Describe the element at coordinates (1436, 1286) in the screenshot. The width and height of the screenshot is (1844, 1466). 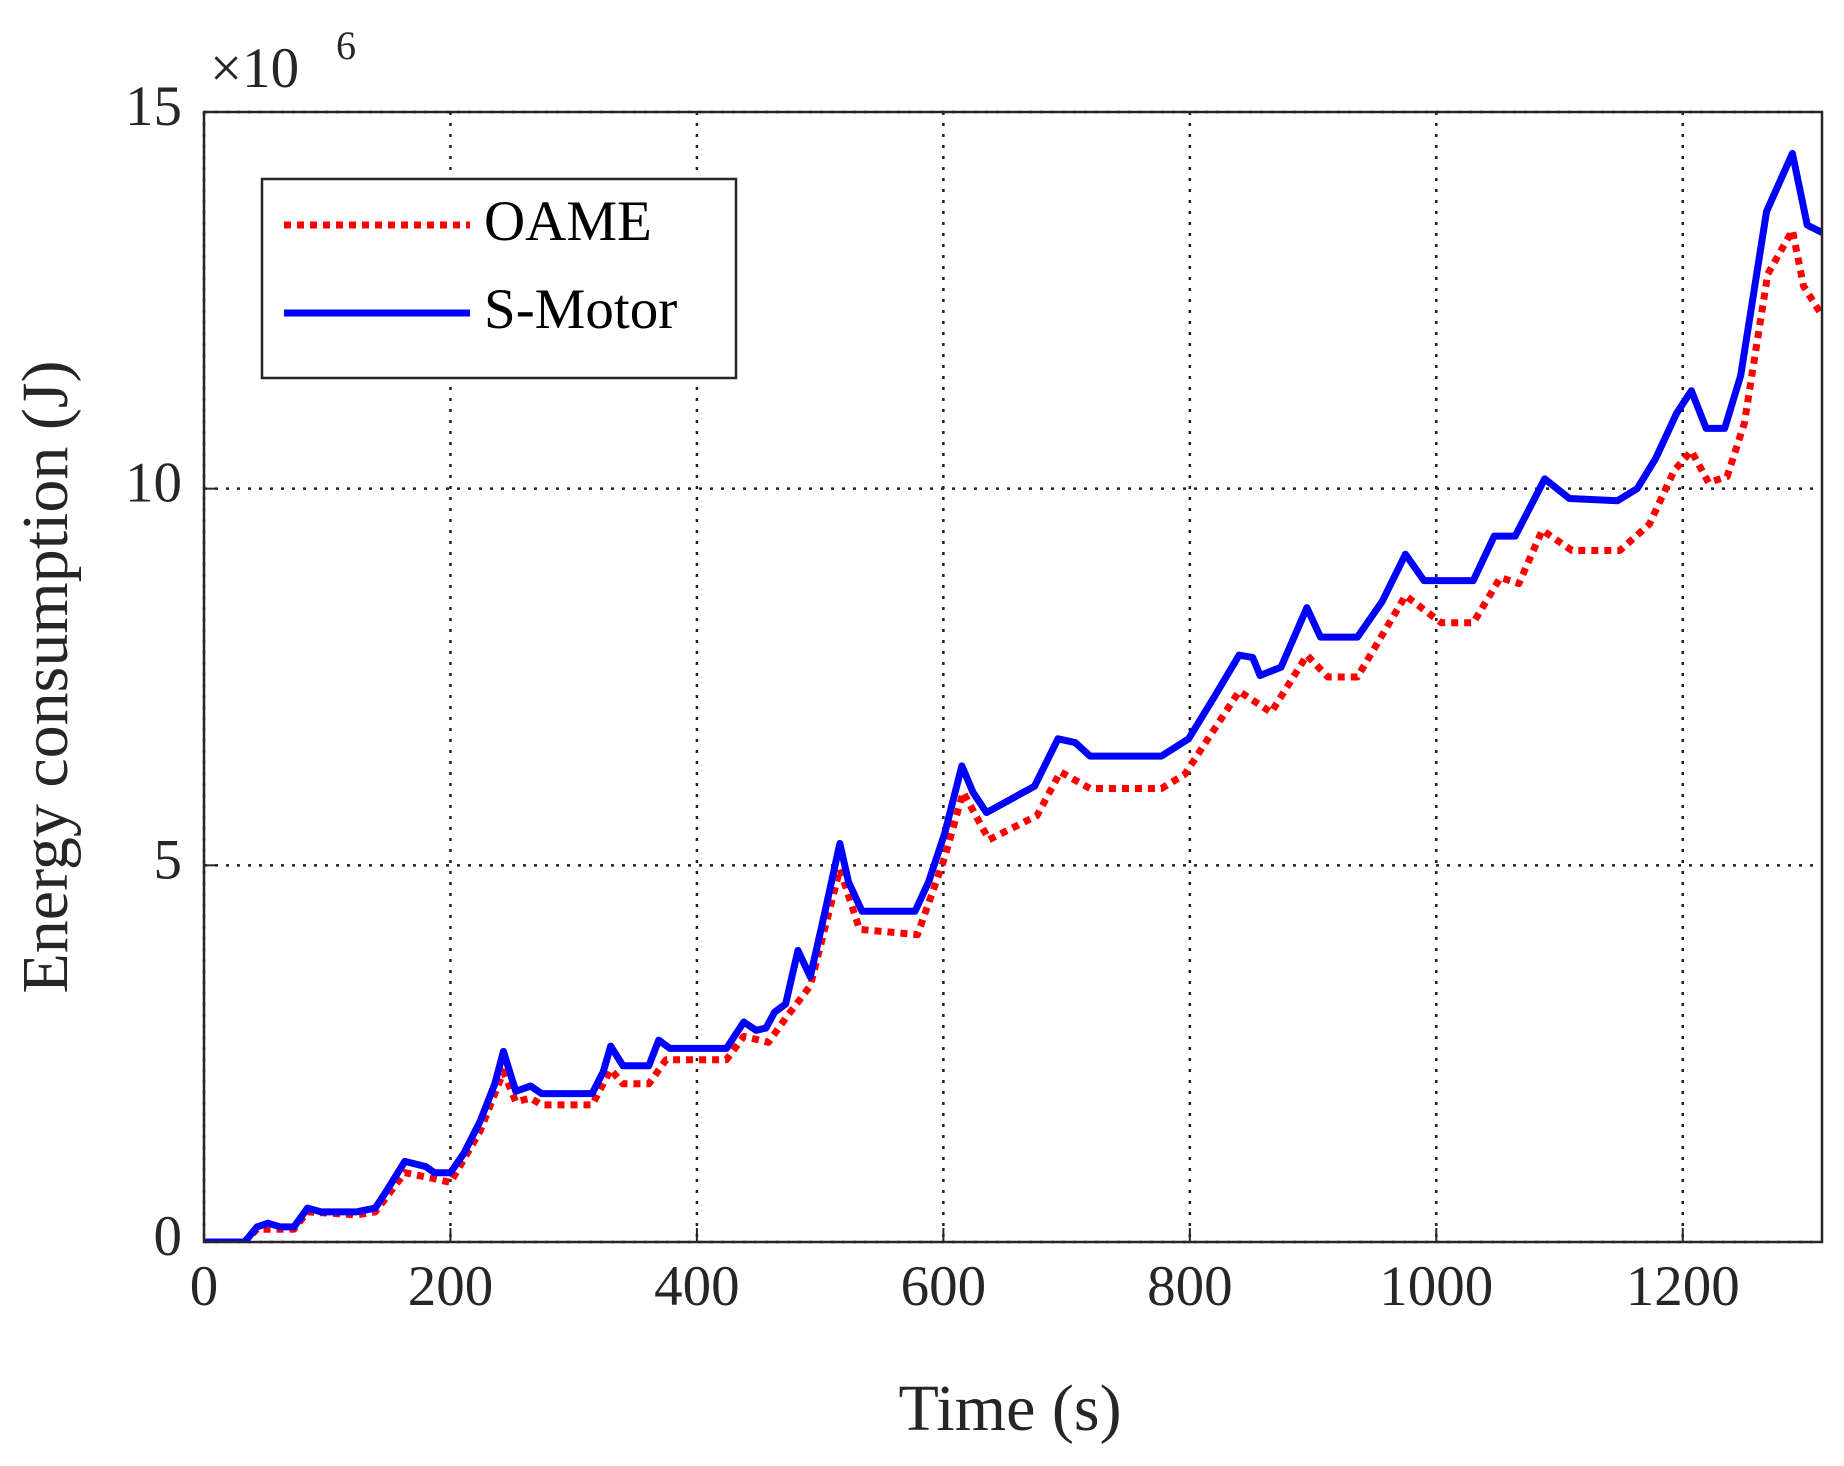
I see `x-tick-label: 1000` at that location.